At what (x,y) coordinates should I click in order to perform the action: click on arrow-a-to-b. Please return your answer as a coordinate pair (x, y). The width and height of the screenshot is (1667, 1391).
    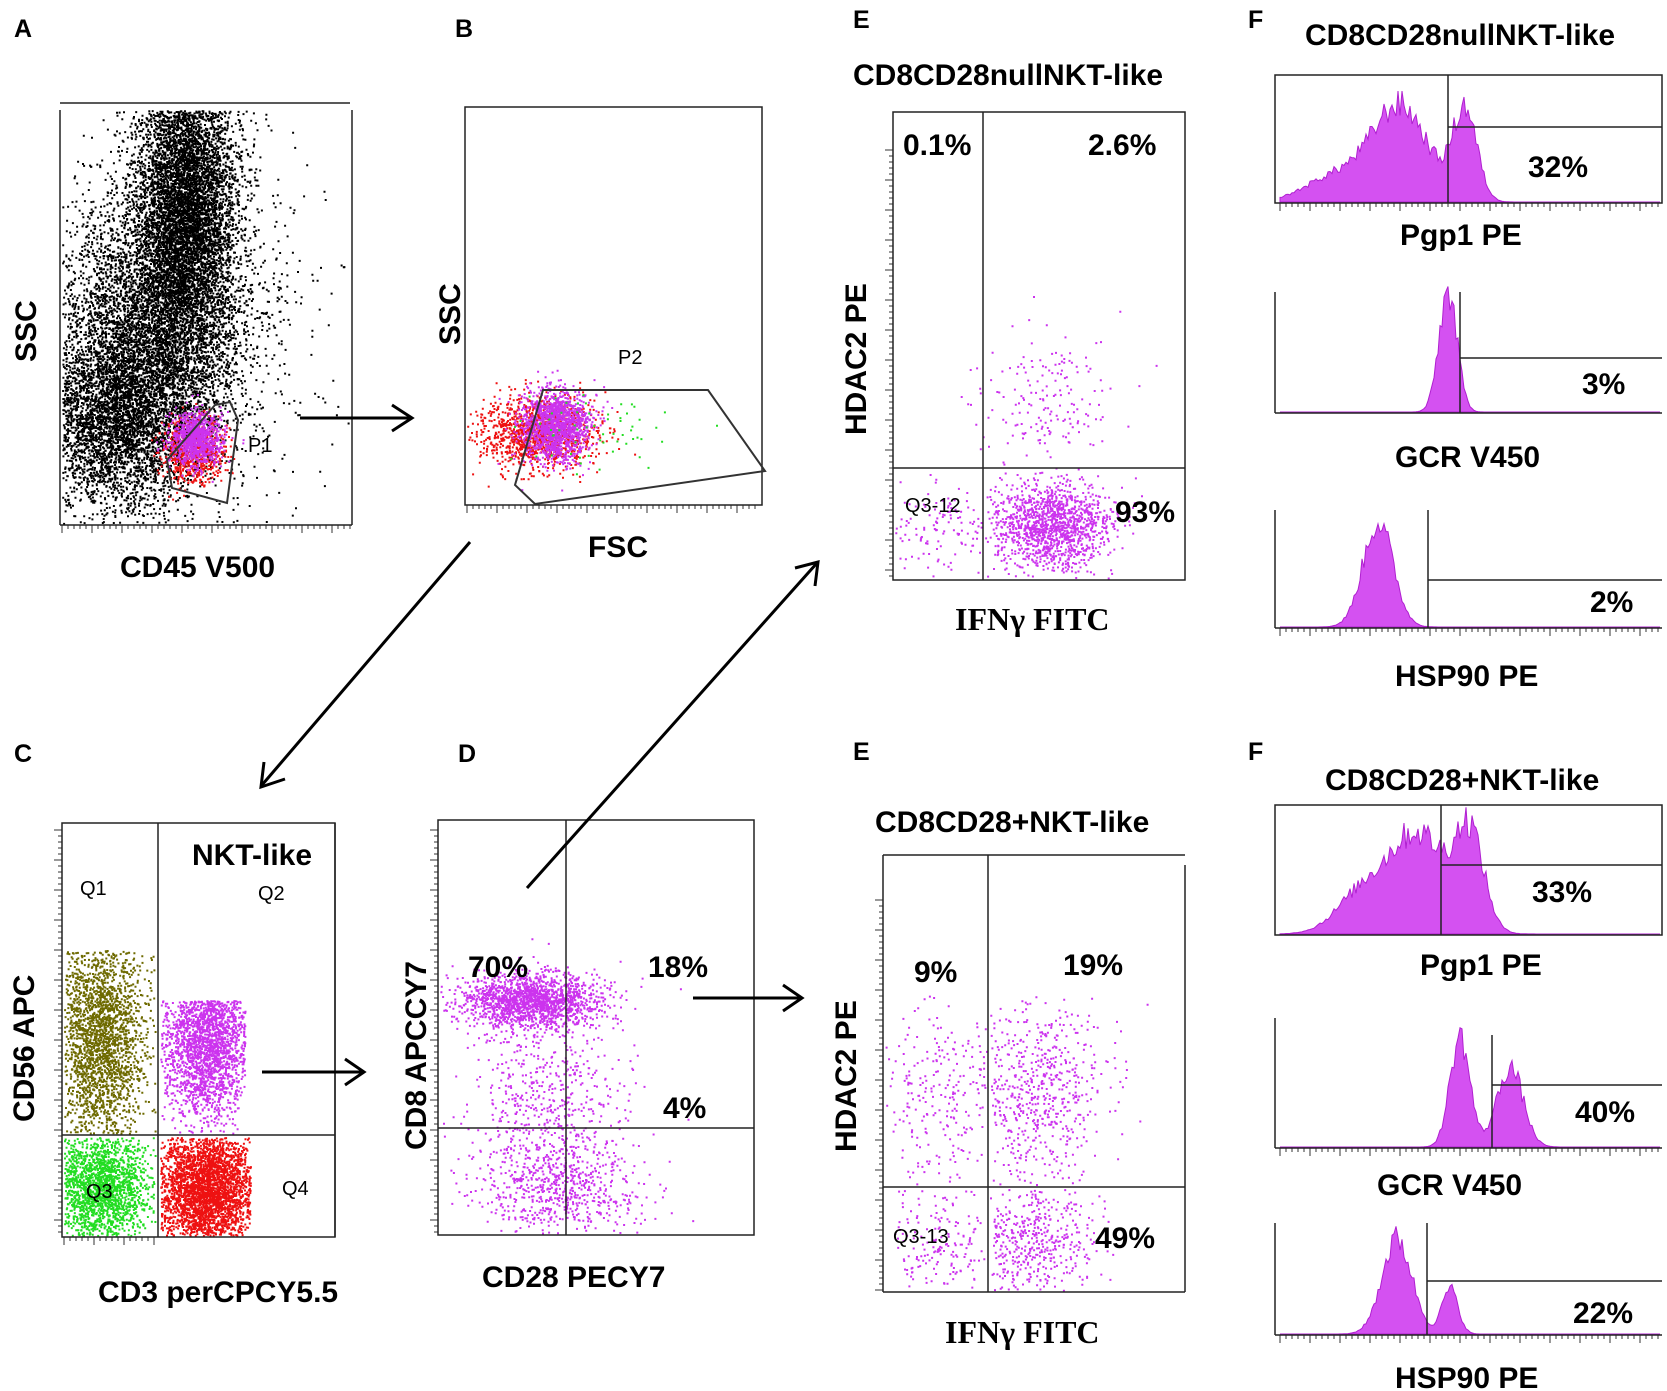
    Looking at the image, I should click on (357, 418).